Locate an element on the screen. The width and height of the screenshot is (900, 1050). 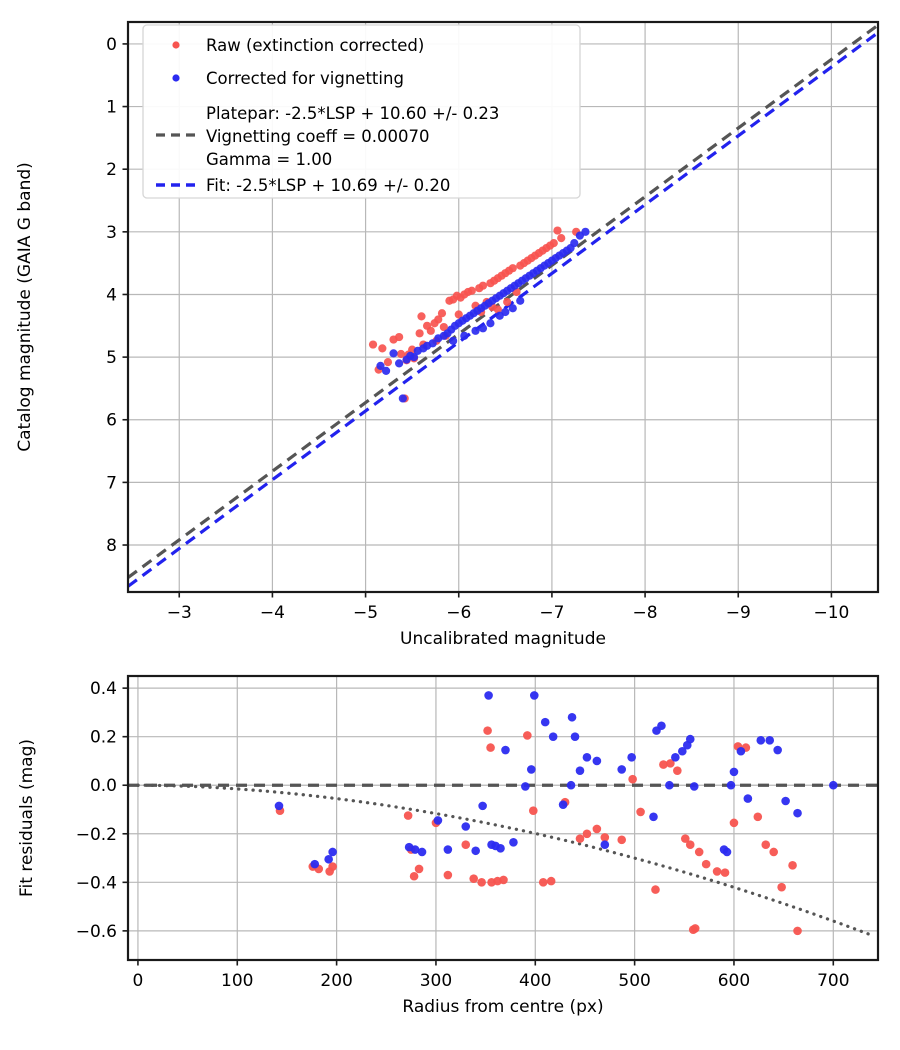
legend-label-fit: Fit: -2.5*LSP + 10.69 +/- 0.20 is located at coordinates (328, 185).